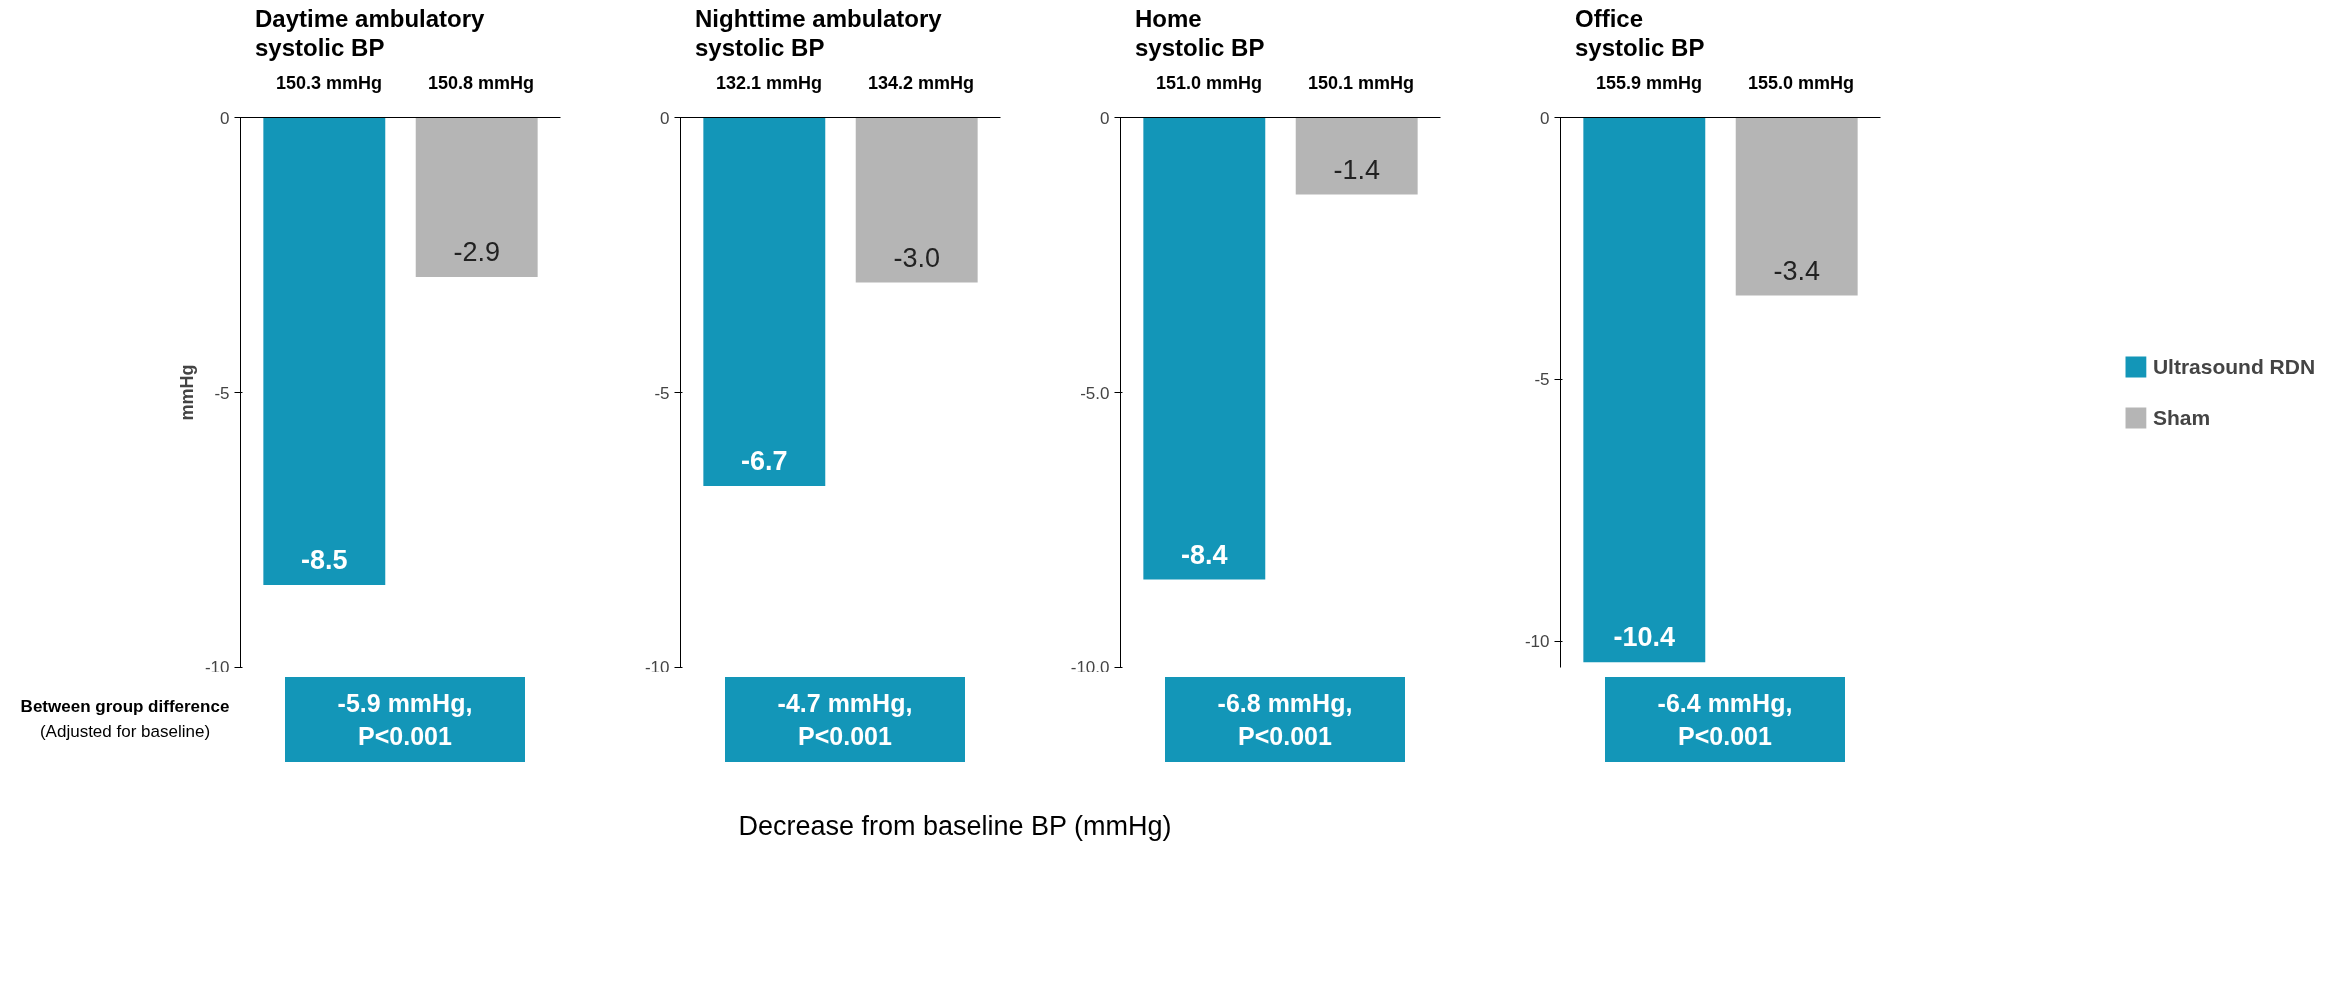 This screenshot has height=994, width=2351. What do you see at coordinates (1209, 83) in the screenshot?
I see `text: 151.0 mmHg` at bounding box center [1209, 83].